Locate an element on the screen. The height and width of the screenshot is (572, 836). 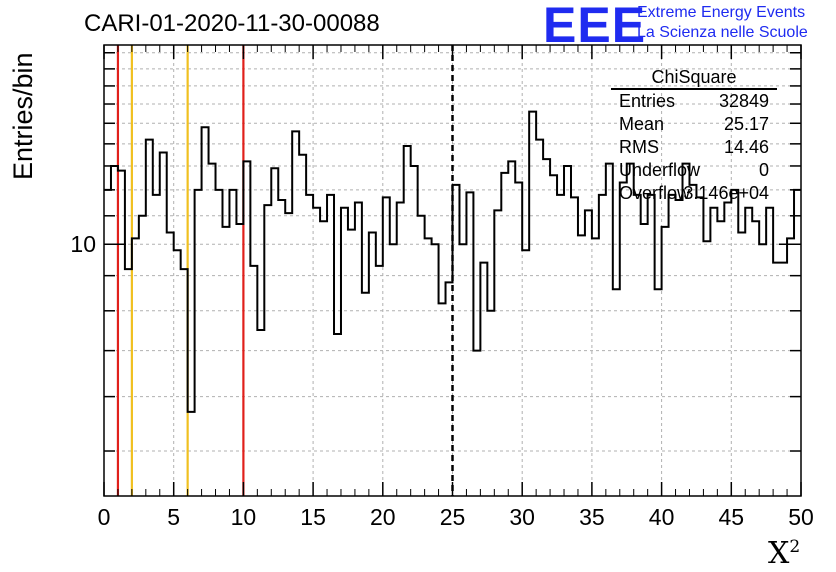
stats-key: RMS is located at coordinates (639, 147).